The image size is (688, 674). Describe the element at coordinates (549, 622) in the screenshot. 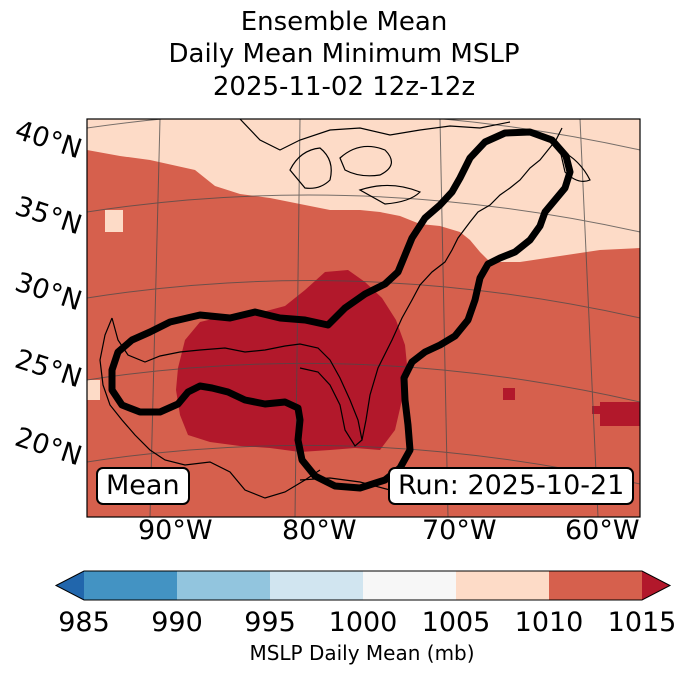

I see `colorbar-tick: 1010` at that location.